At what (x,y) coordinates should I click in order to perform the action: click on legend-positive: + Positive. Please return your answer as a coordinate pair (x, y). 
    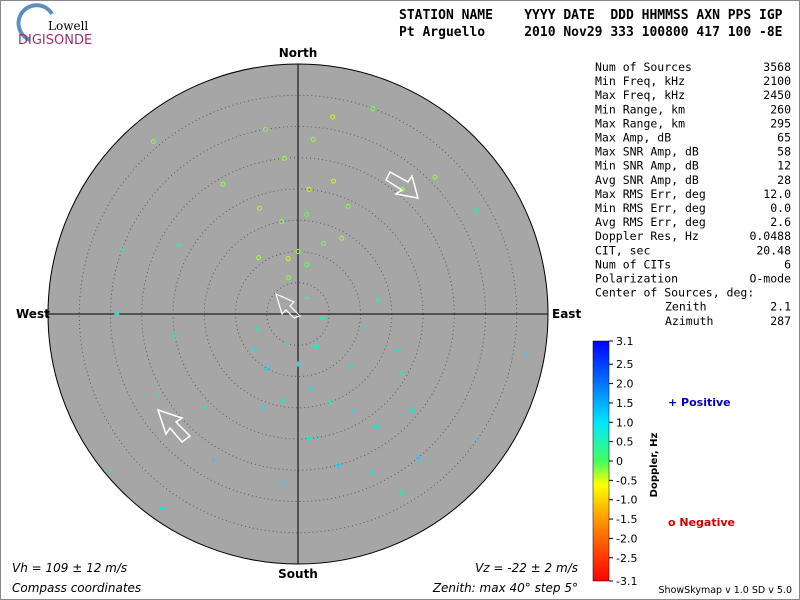
    Looking at the image, I should click on (699, 402).